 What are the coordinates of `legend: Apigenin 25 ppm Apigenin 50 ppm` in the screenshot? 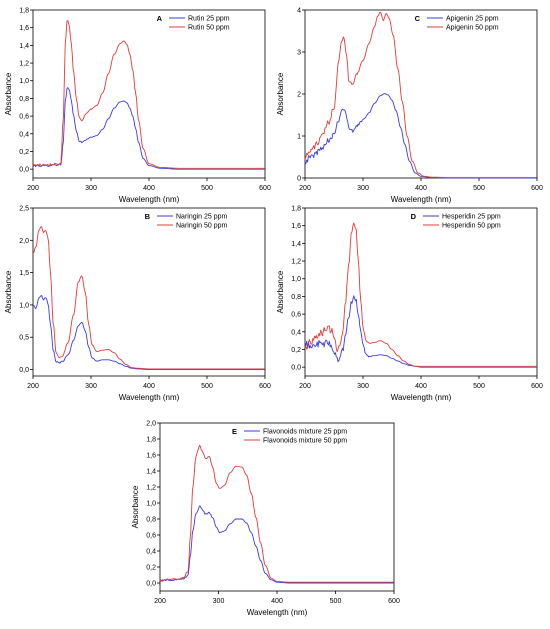 It's located at (463, 24).